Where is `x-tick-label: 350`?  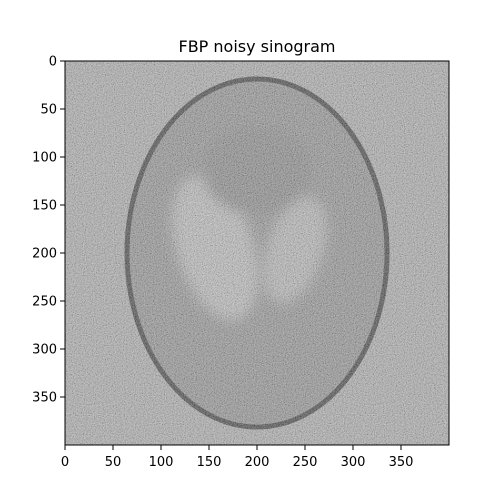
x-tick-label: 350 is located at coordinates (401, 462).